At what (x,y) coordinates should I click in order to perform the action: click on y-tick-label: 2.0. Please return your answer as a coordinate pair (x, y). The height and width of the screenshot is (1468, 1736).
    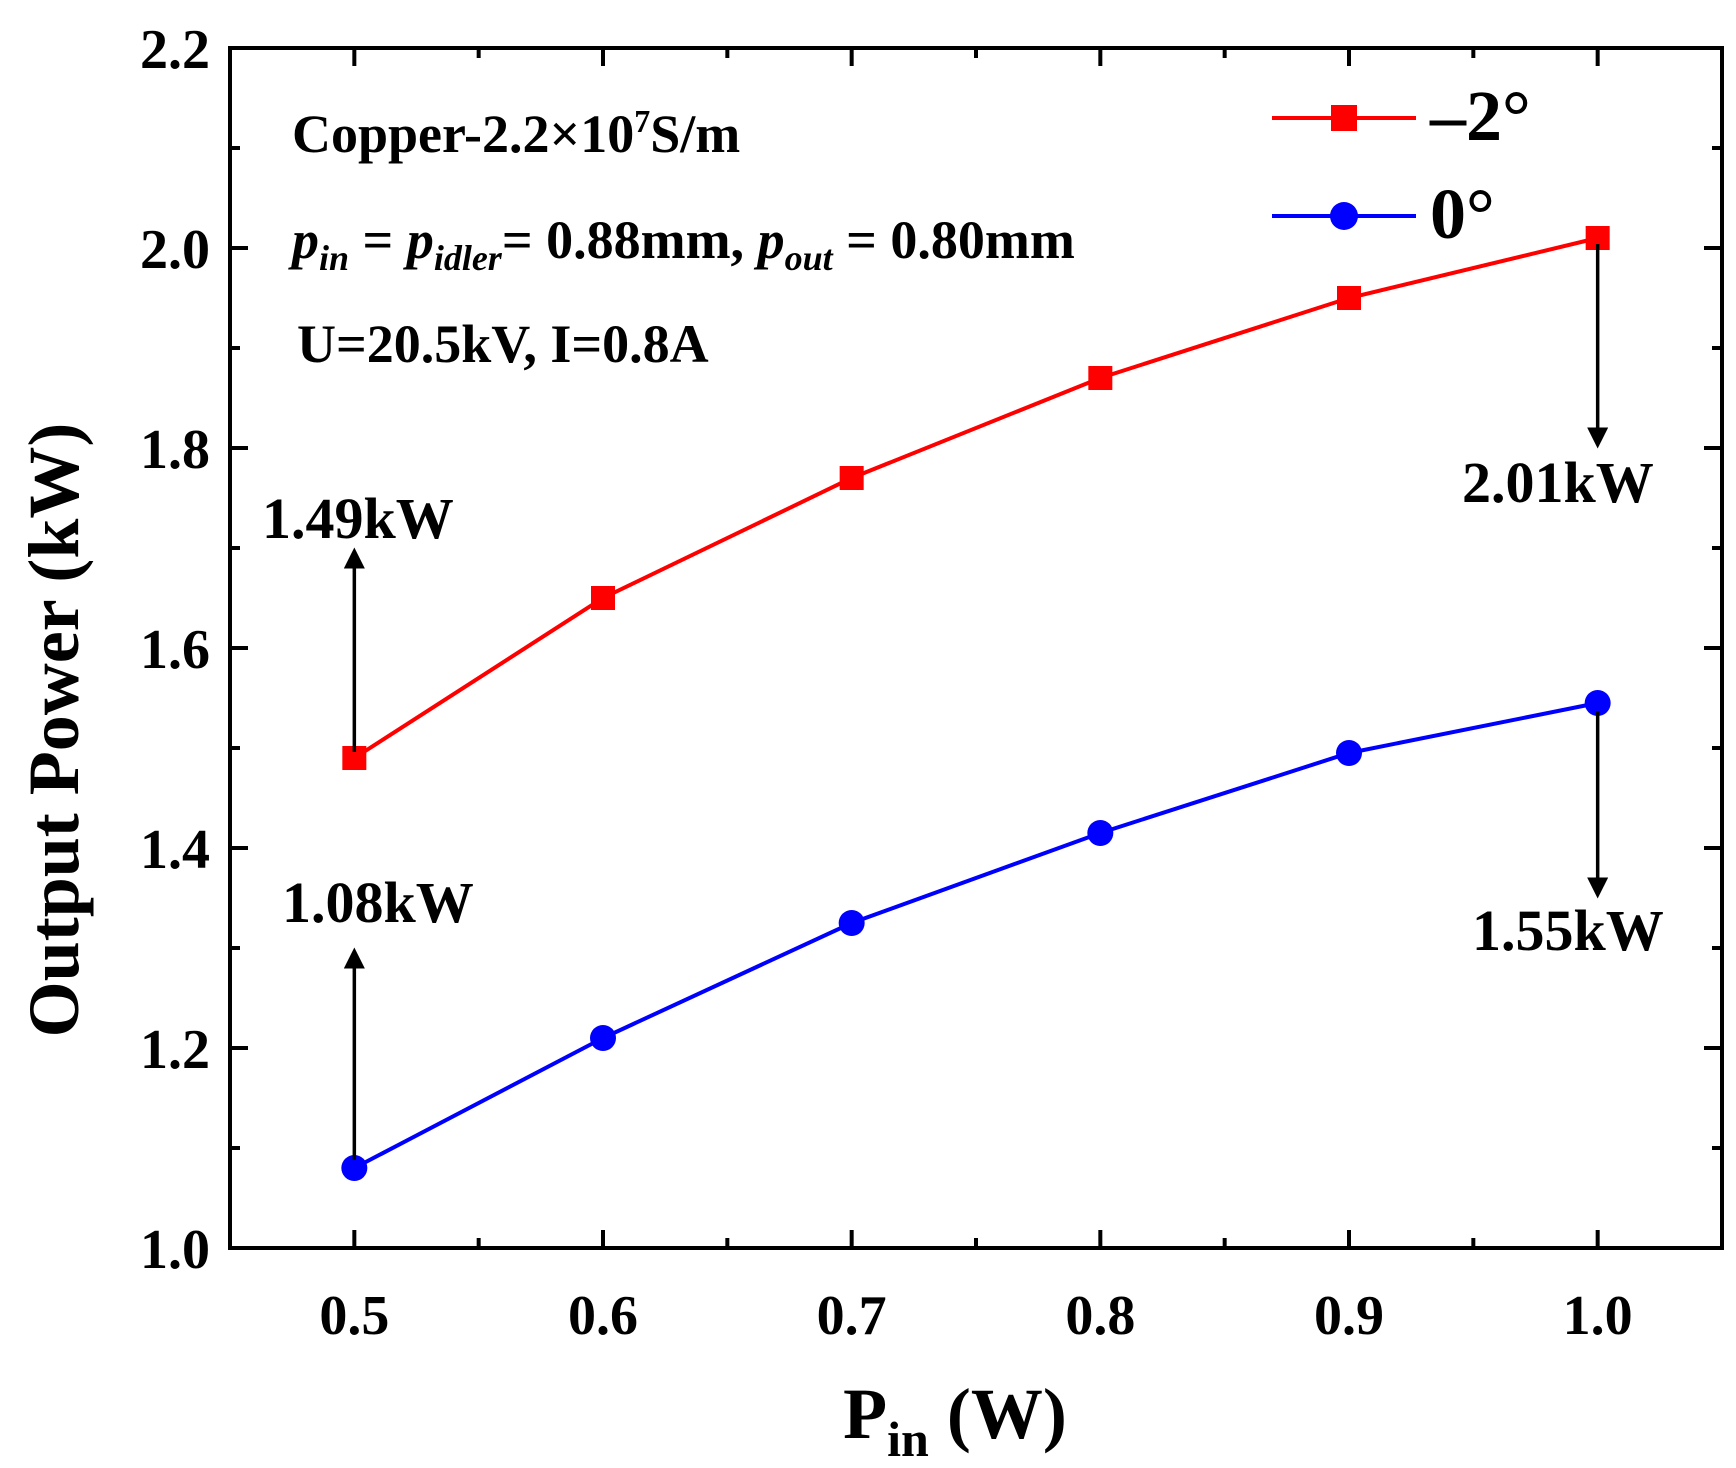
    Looking at the image, I should click on (175, 250).